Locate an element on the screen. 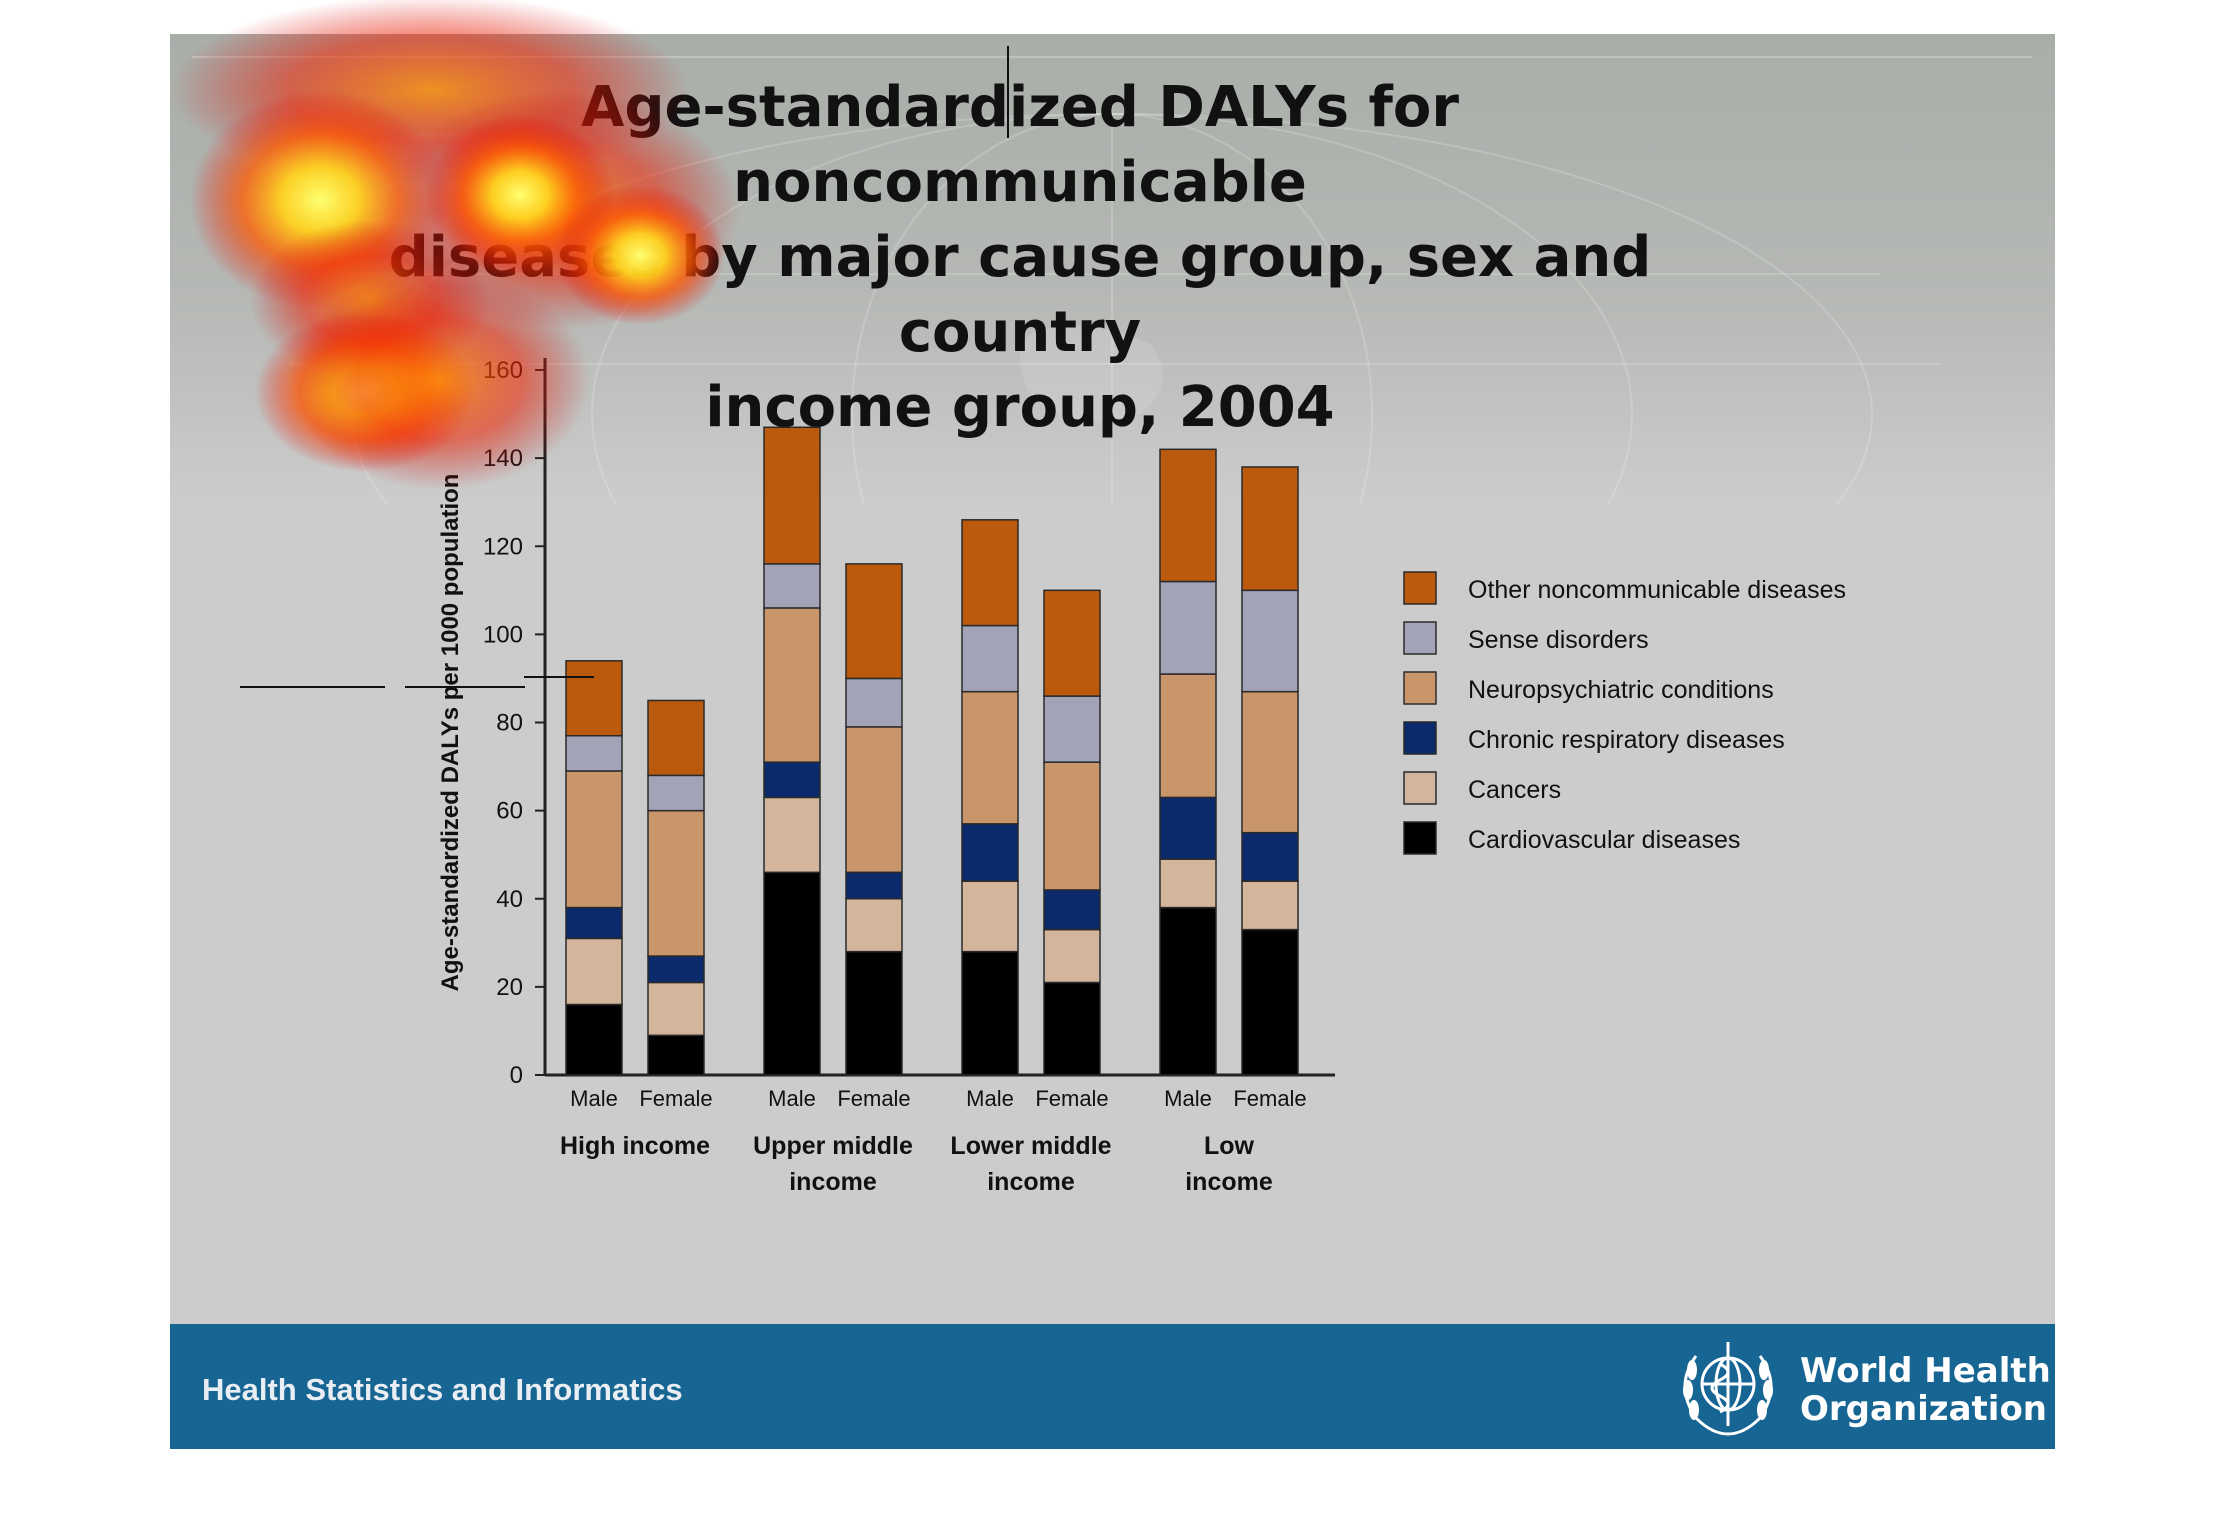  x-group-label: High income is located at coordinates (635, 1146).